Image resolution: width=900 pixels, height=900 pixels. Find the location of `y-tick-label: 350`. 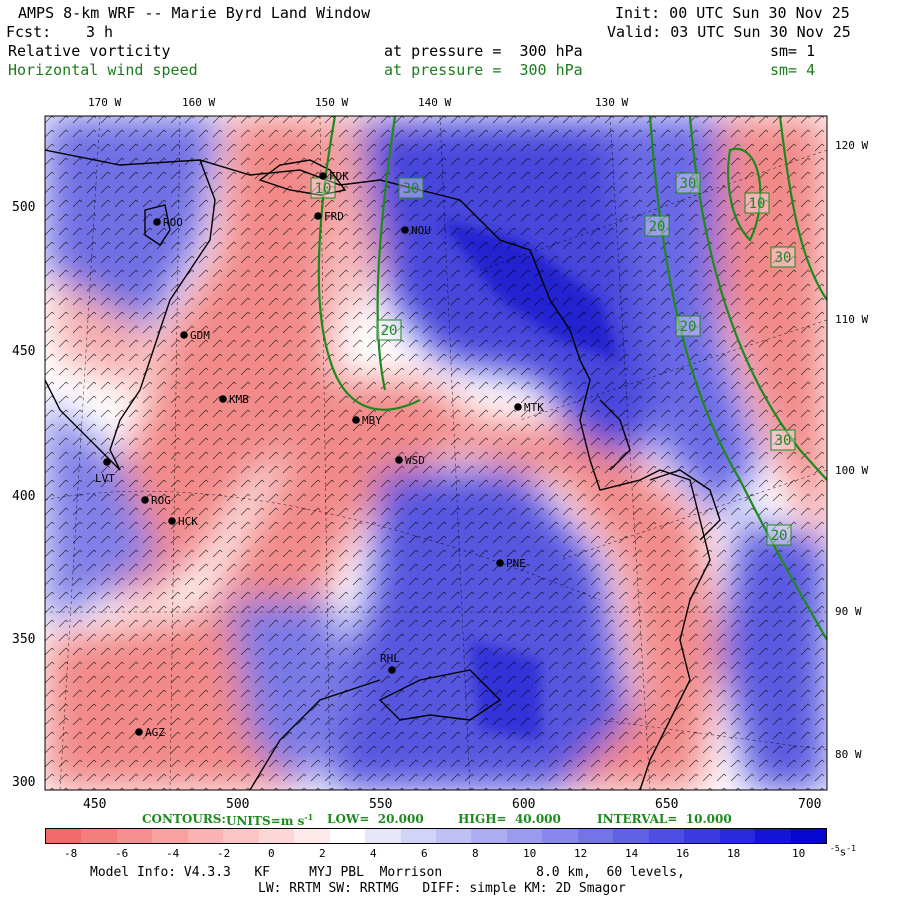

y-tick-label: 350 is located at coordinates (24, 639).